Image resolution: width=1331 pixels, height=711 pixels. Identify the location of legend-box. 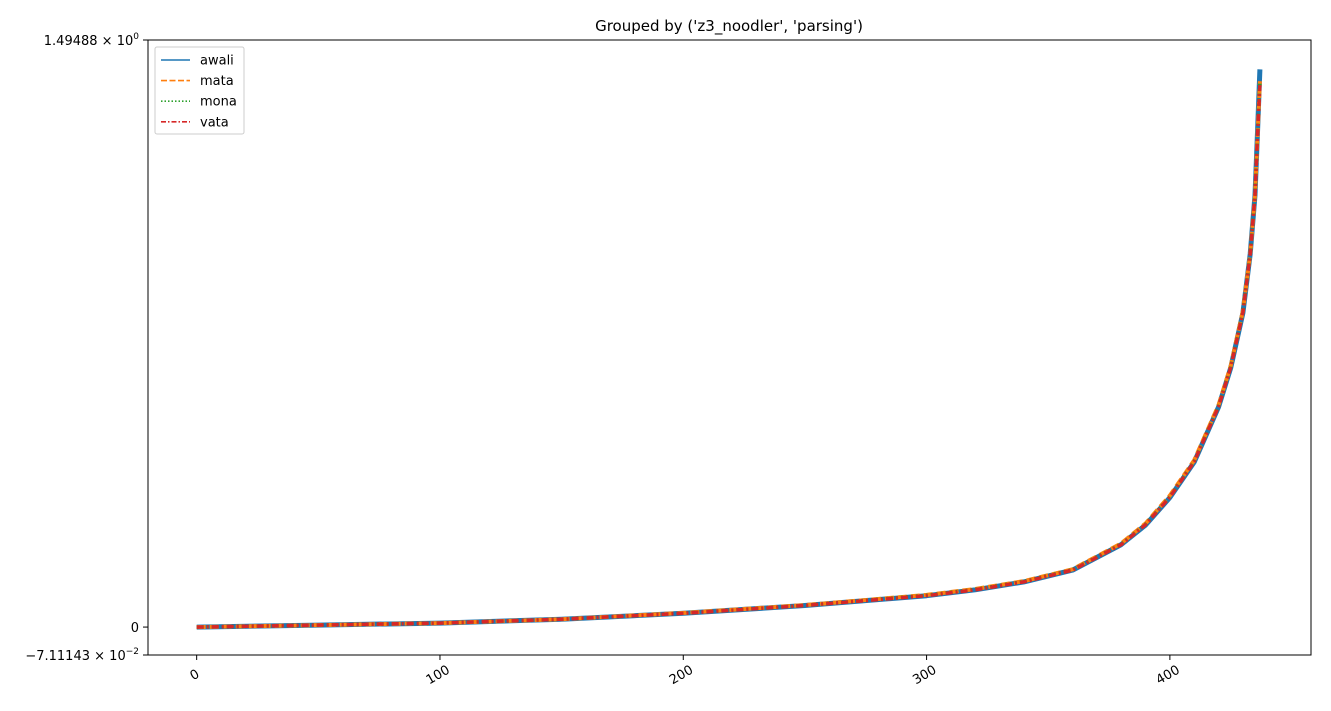
(199, 90).